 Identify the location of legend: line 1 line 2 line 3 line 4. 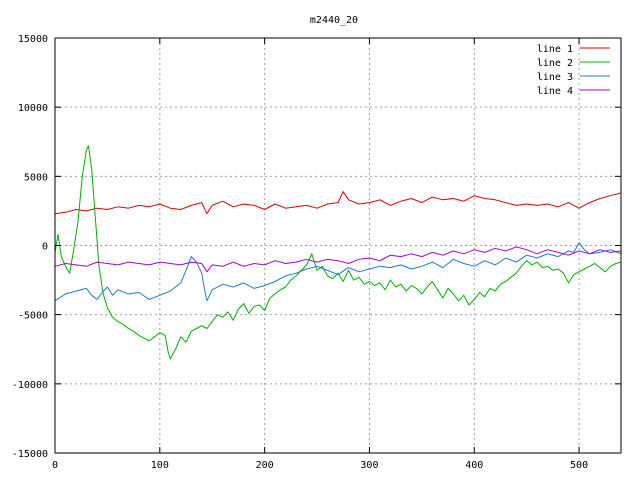
(573, 70).